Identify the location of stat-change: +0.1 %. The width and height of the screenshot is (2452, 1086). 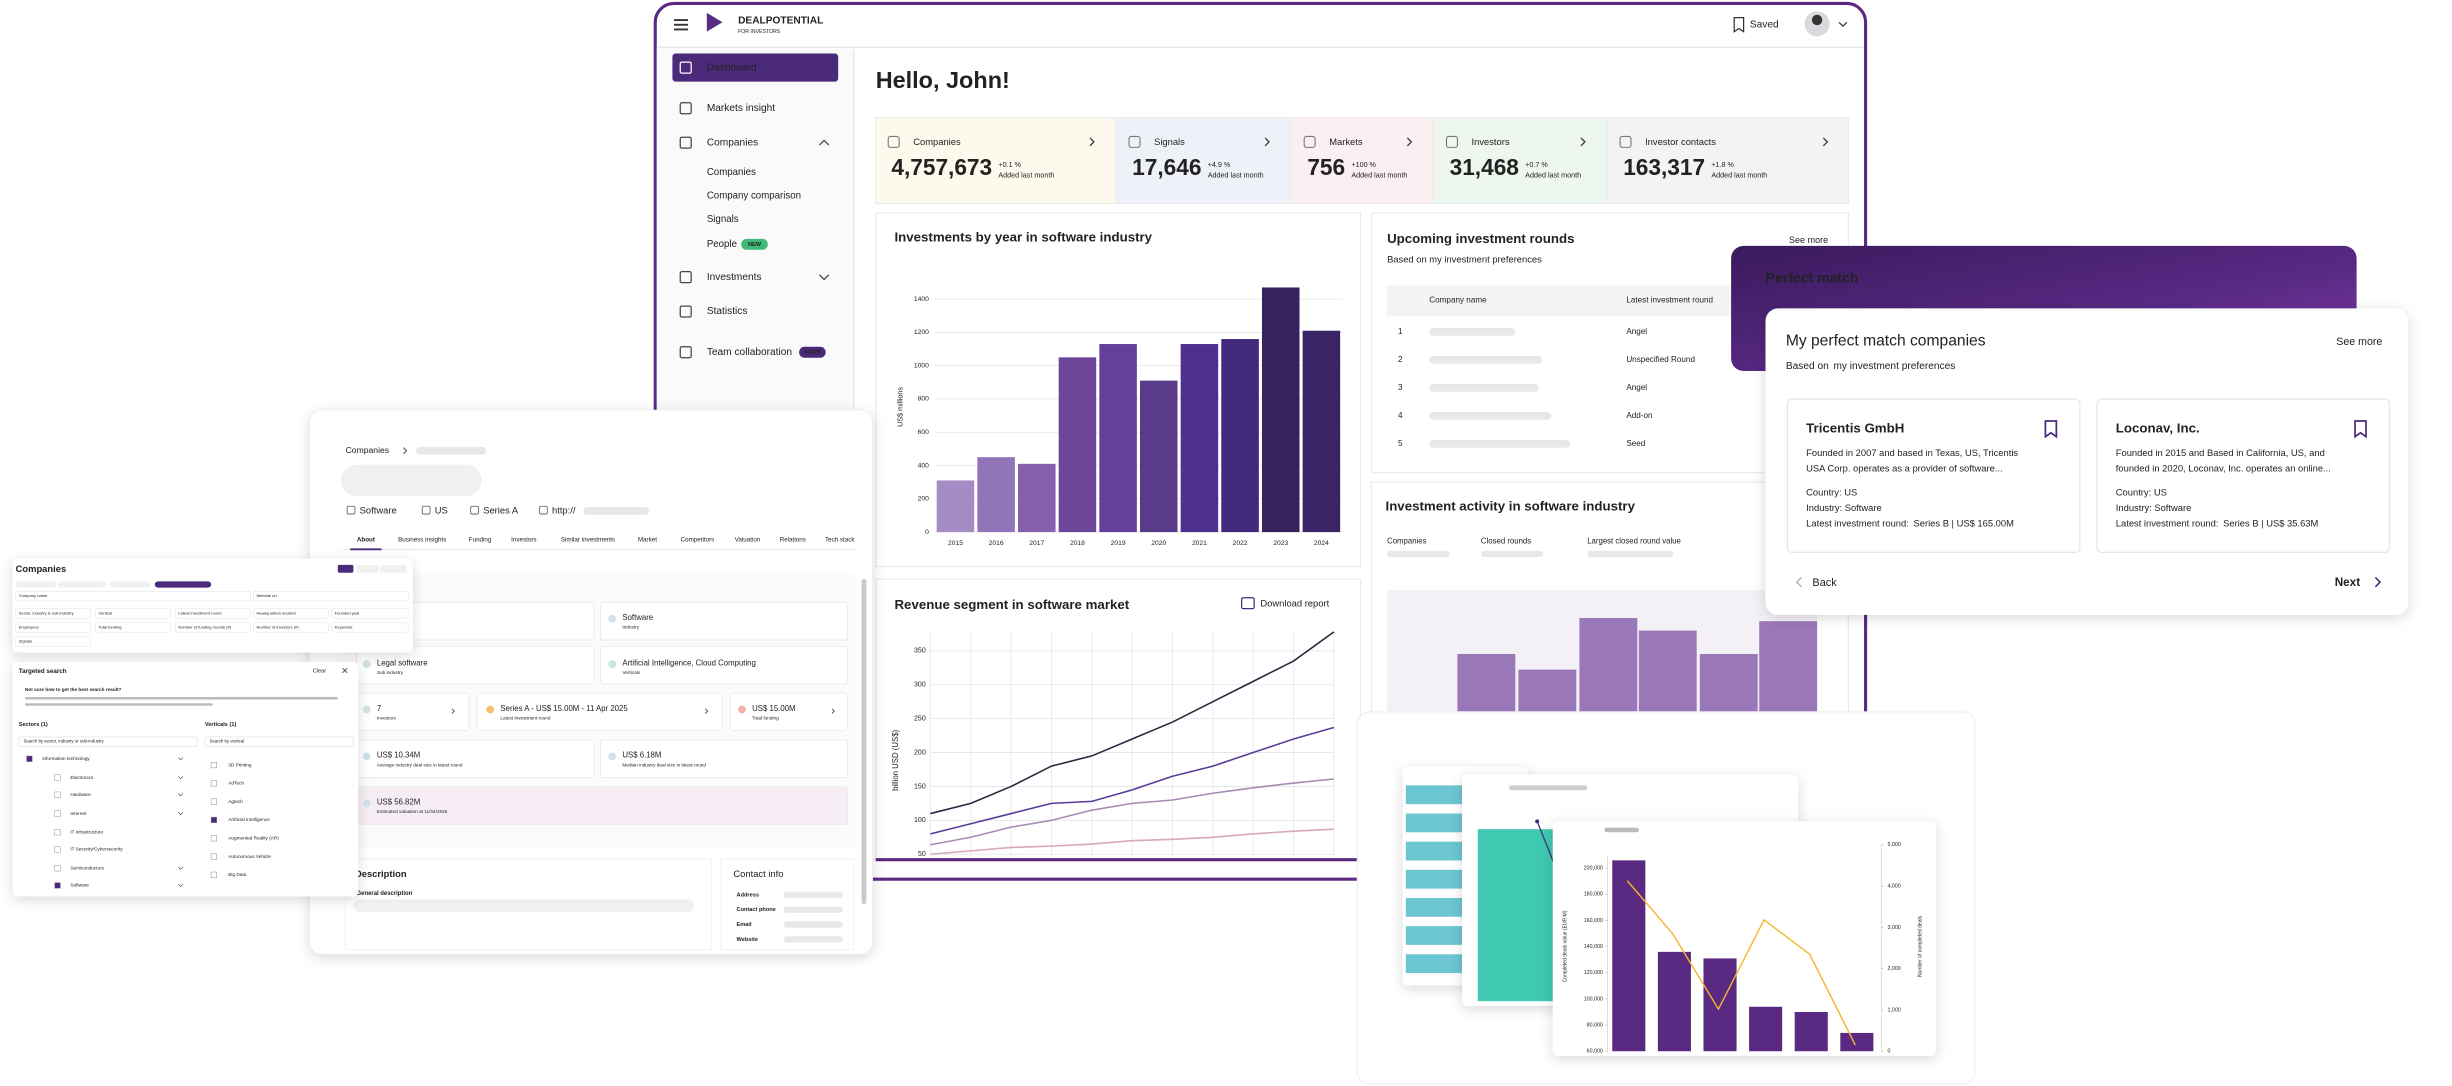
(1009, 164).